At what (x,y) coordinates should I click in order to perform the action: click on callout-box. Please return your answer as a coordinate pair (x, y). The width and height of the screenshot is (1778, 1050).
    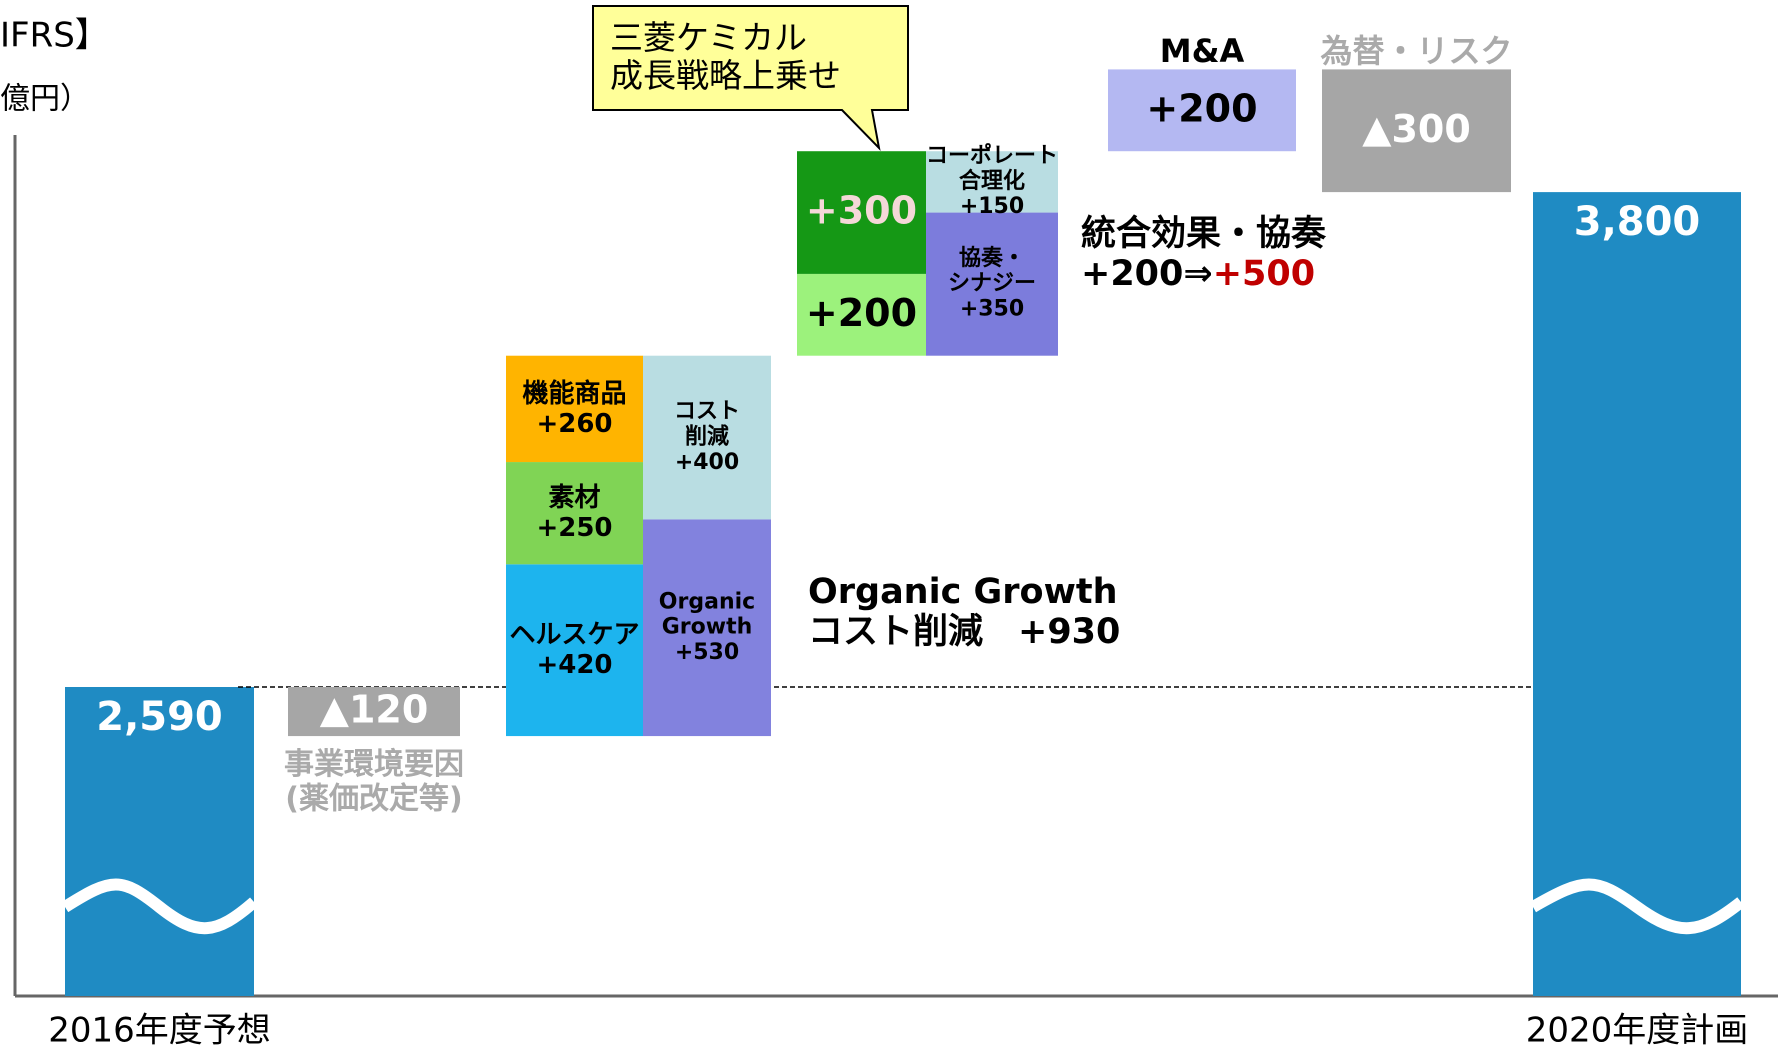
    Looking at the image, I should click on (750, 78).